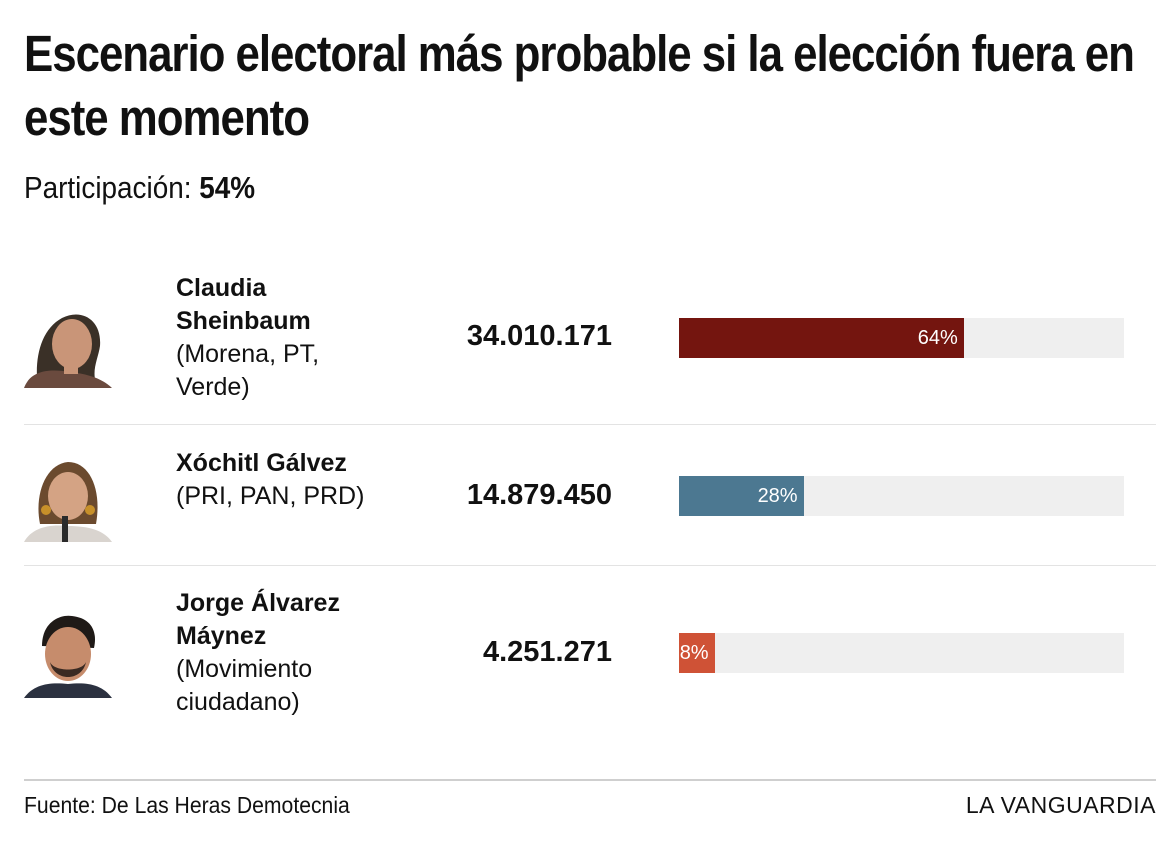  What do you see at coordinates (68, 498) in the screenshot?
I see `candidate-photo-galvez` at bounding box center [68, 498].